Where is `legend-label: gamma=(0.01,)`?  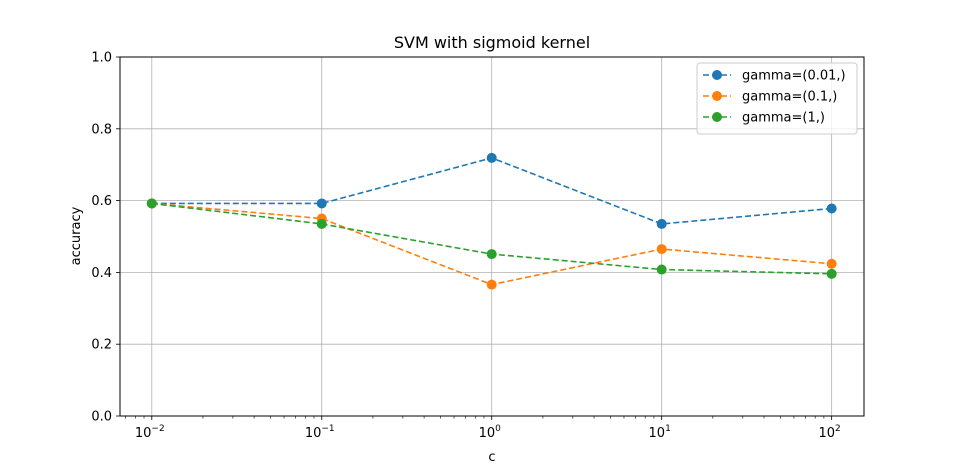 legend-label: gamma=(0.01,) is located at coordinates (794, 76).